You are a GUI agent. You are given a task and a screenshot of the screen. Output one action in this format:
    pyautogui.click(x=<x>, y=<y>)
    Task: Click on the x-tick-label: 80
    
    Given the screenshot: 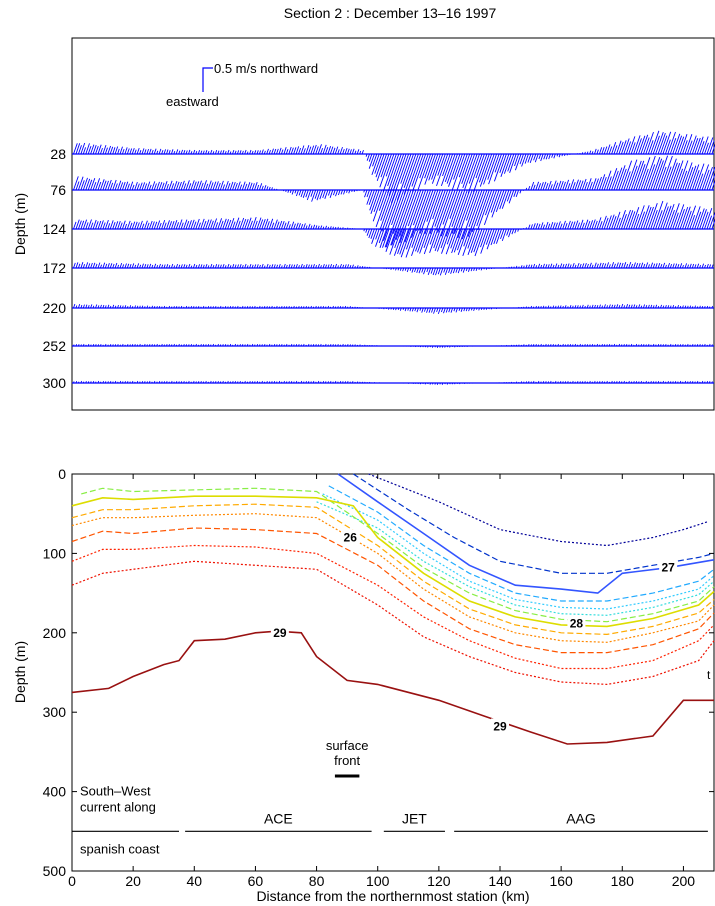 What is the action you would take?
    pyautogui.click(x=317, y=881)
    